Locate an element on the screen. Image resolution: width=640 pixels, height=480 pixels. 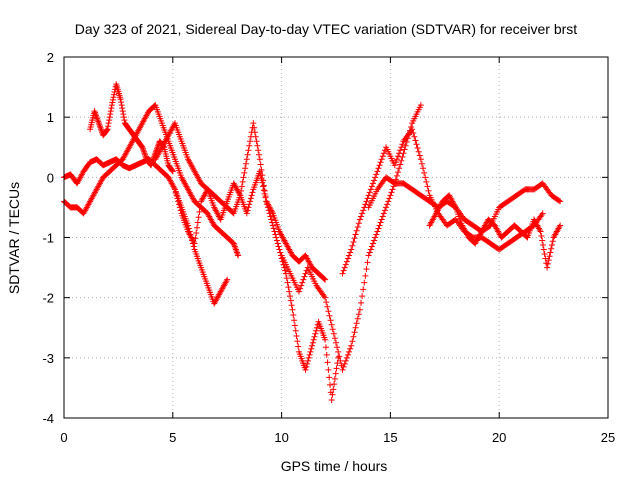
x-tick-label: 10 is located at coordinates (281, 437).